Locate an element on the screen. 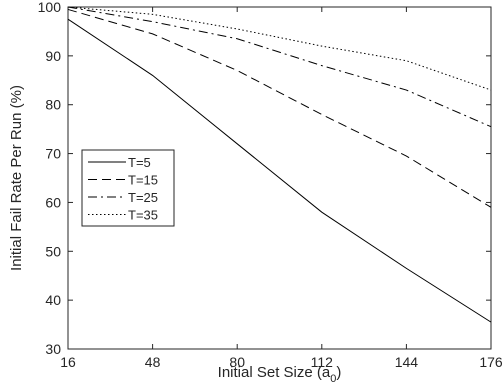 The image size is (504, 385). y-tick-label: 60 is located at coordinates (53, 202).